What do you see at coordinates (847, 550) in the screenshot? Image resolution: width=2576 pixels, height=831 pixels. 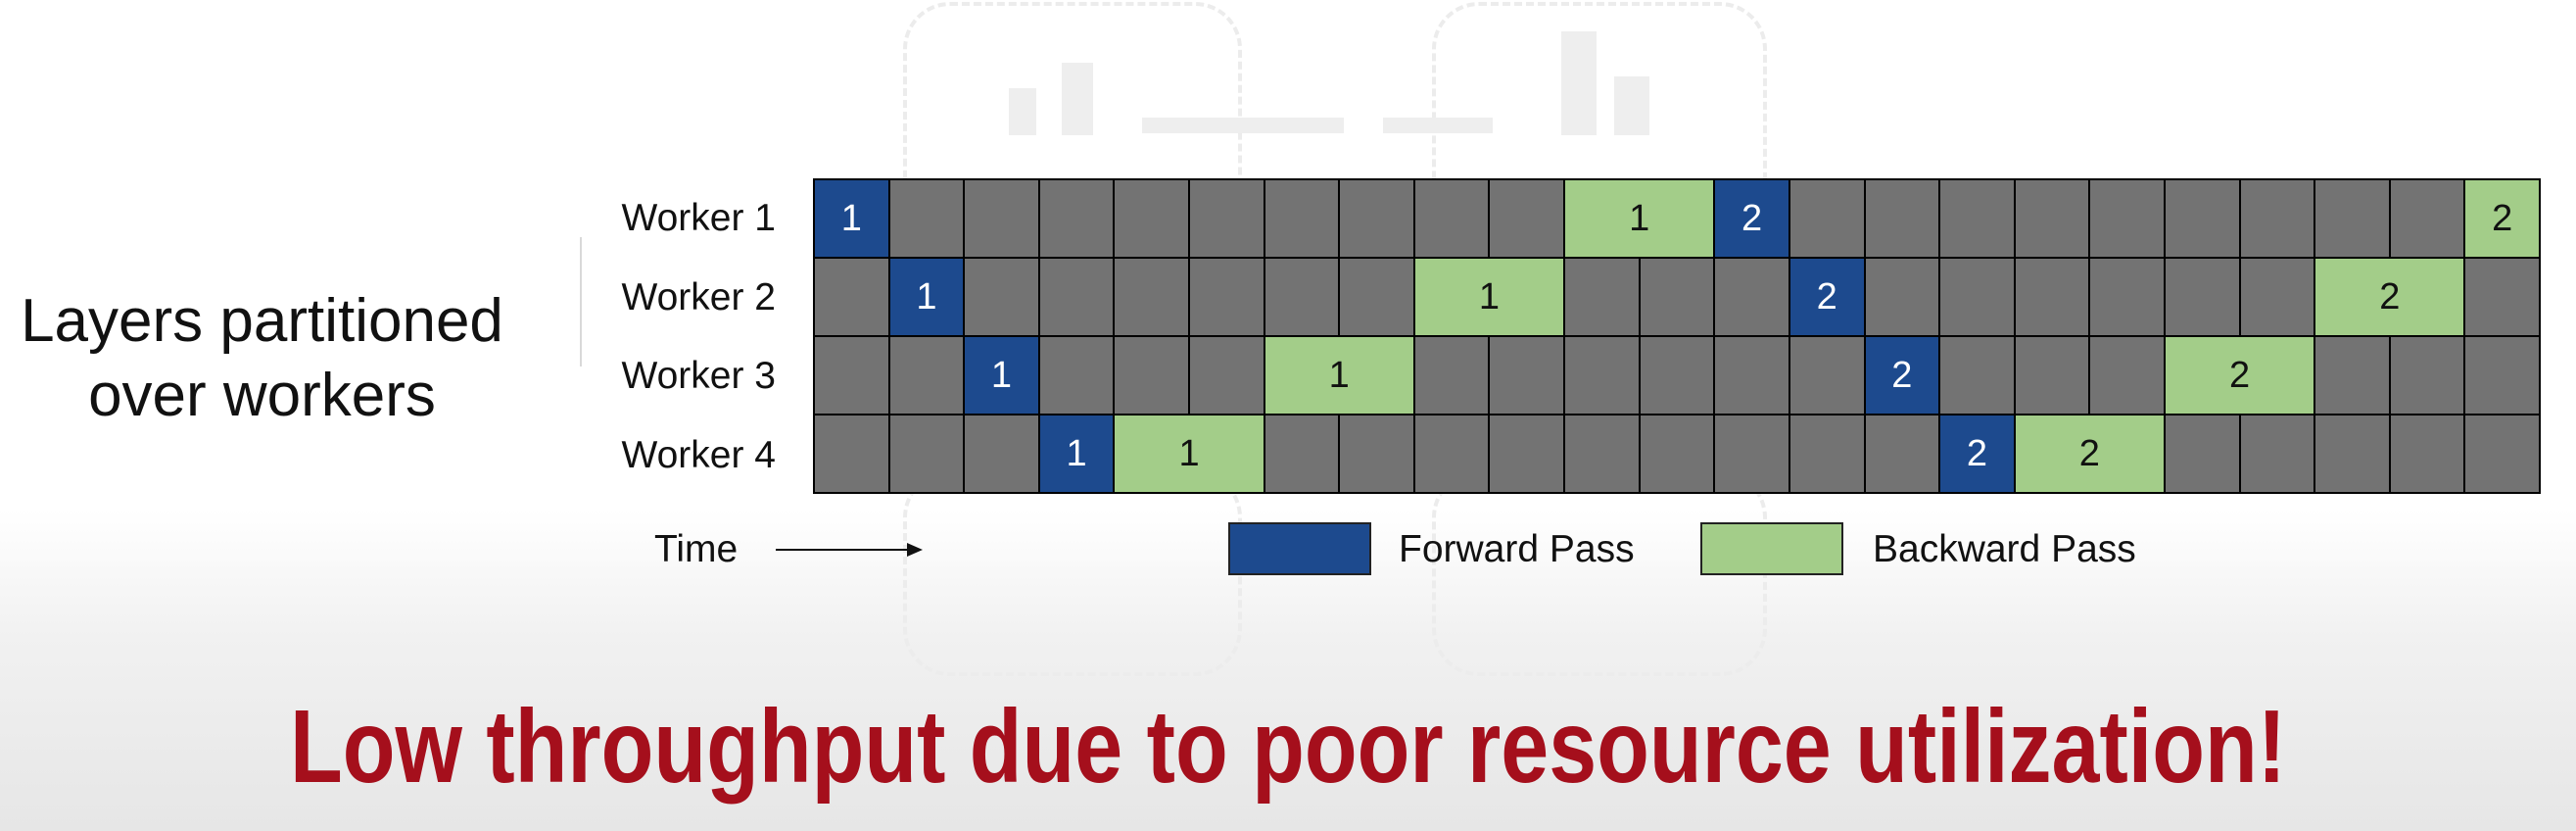 I see `time-arrow-icon` at bounding box center [847, 550].